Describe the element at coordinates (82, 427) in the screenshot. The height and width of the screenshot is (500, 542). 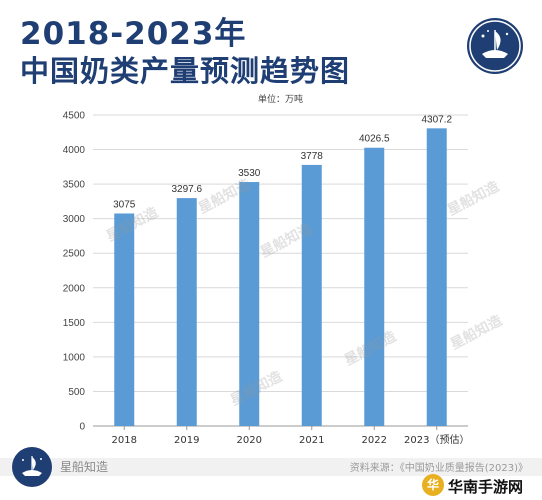
I see `y-tick-label: 0` at that location.